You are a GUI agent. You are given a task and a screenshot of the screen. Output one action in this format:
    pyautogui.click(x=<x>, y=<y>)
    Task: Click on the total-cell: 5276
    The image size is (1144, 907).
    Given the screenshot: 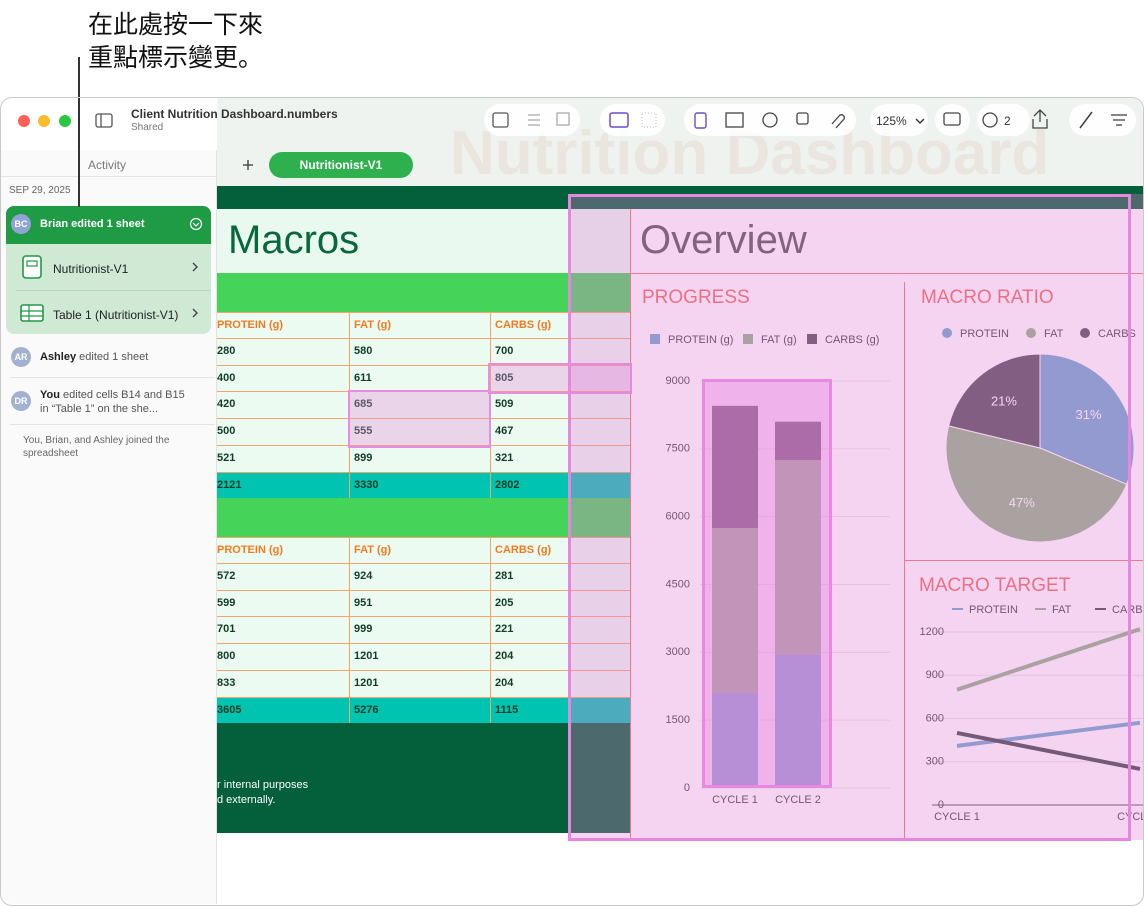 What is the action you would take?
    pyautogui.click(x=366, y=709)
    